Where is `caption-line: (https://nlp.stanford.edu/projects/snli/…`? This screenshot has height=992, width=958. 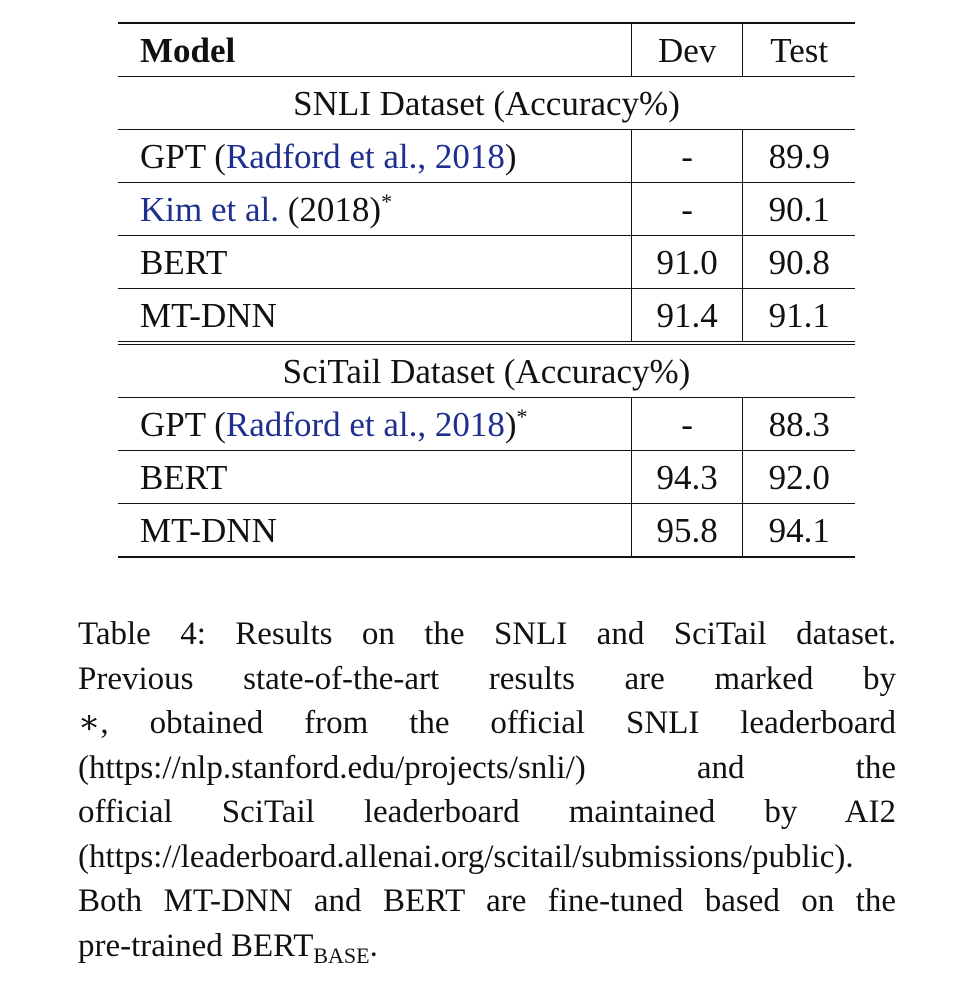
caption-line: (https://nlp.stanford.edu/projects/snli/… is located at coordinates (487, 767).